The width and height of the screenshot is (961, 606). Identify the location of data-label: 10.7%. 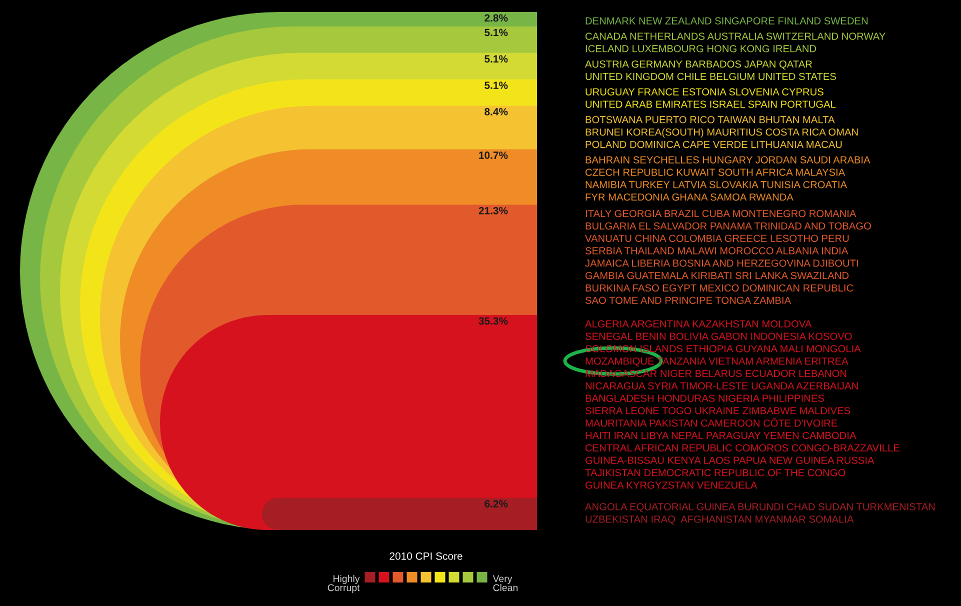
(493, 155).